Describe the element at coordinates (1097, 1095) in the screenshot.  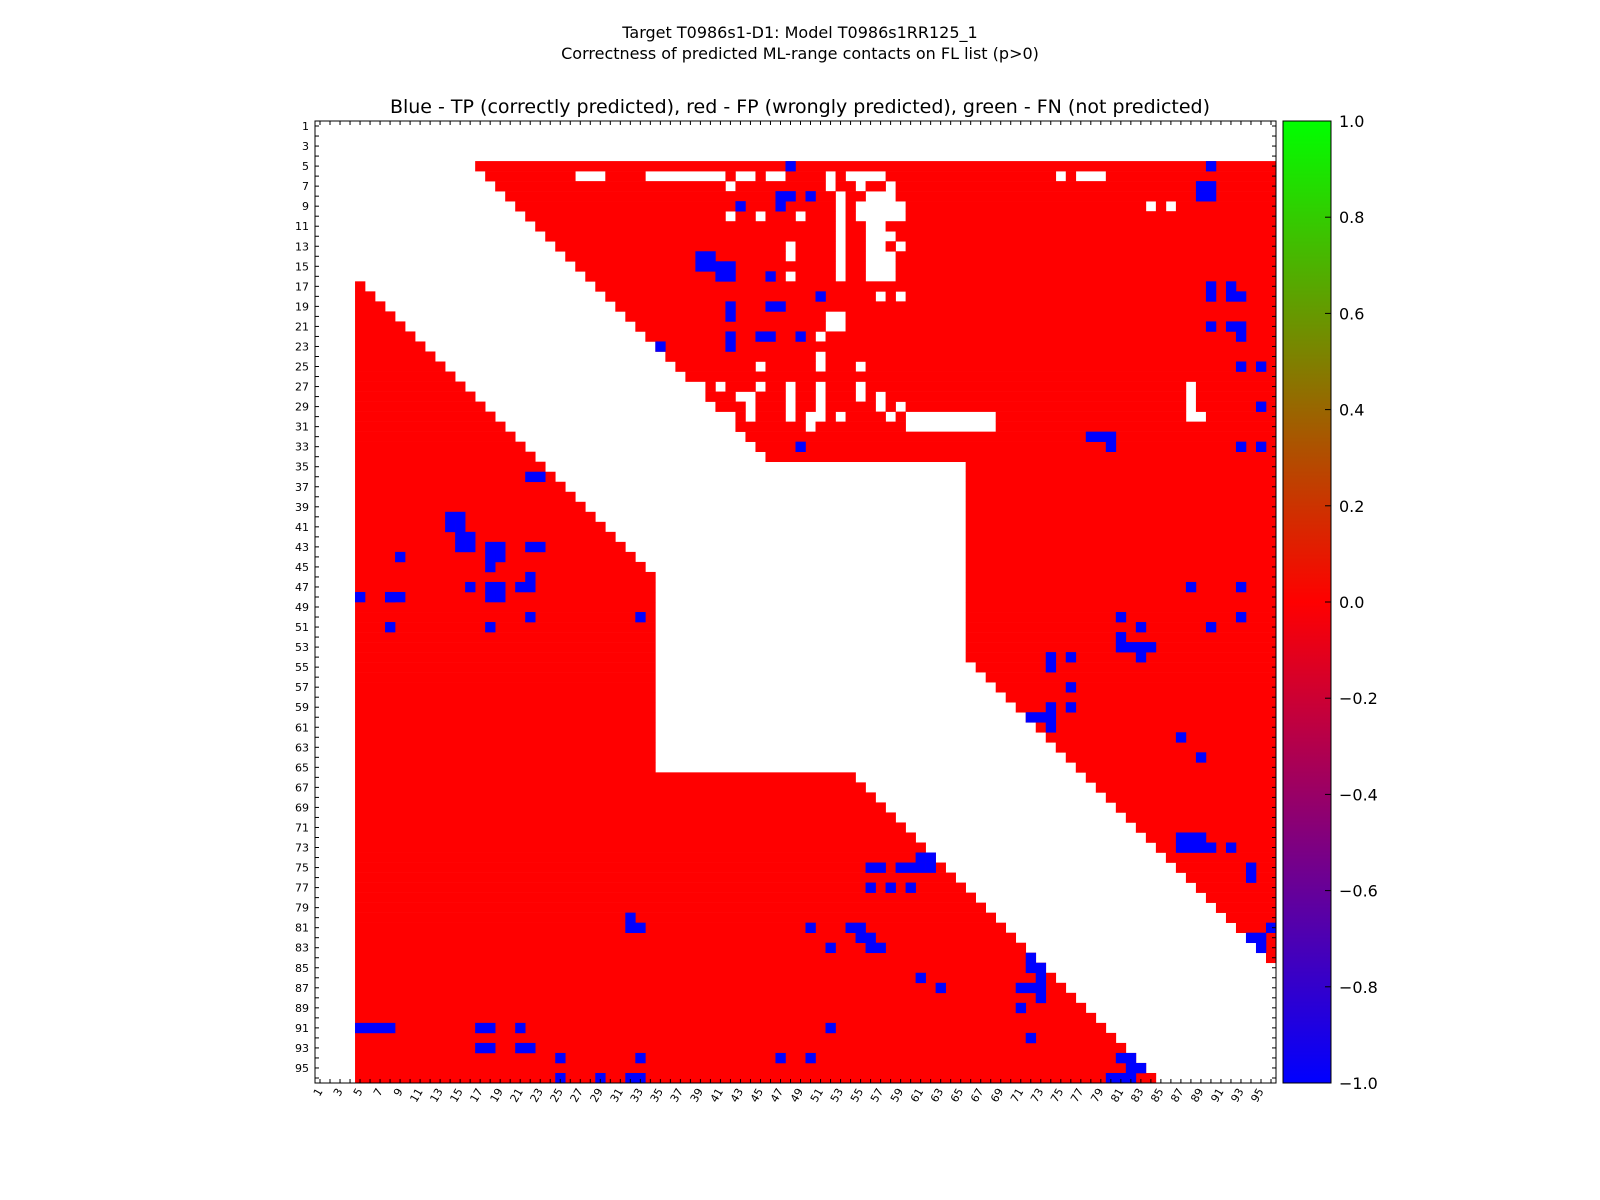
I see `x-tick-label: 79` at that location.